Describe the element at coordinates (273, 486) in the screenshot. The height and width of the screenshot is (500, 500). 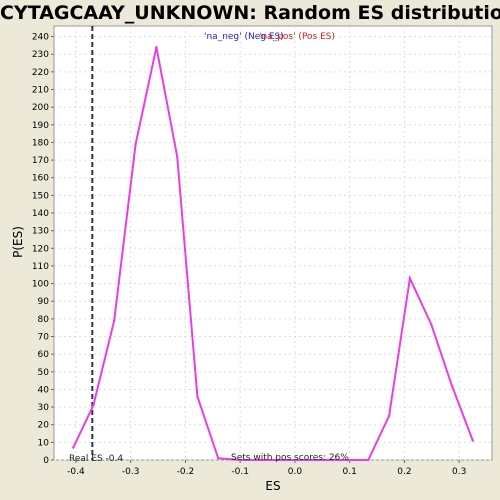
I see `x-axis-label: ES` at that location.